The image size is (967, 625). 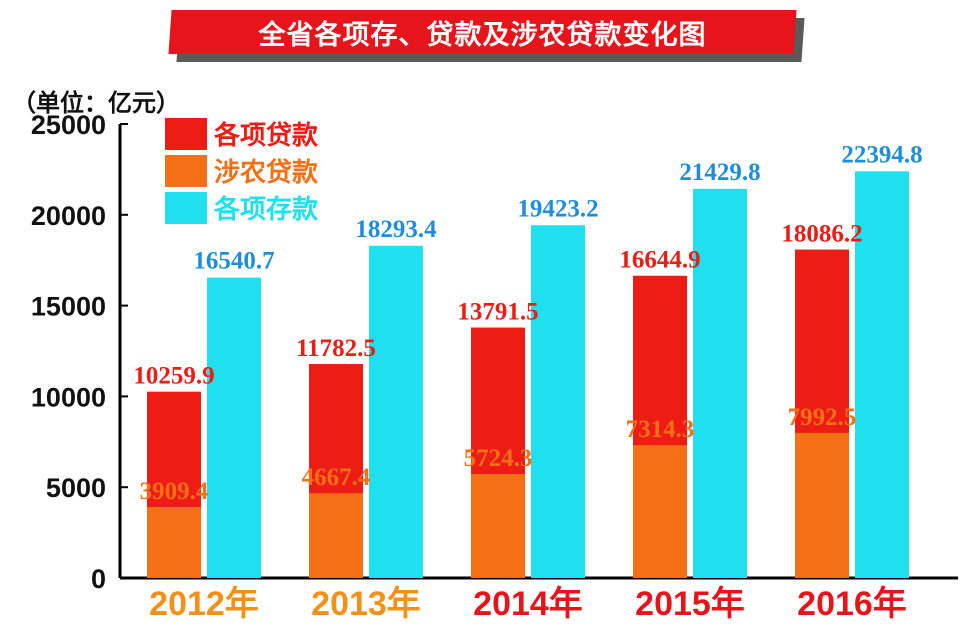 I want to click on x-category-label: 2012年, so click(x=204, y=604).